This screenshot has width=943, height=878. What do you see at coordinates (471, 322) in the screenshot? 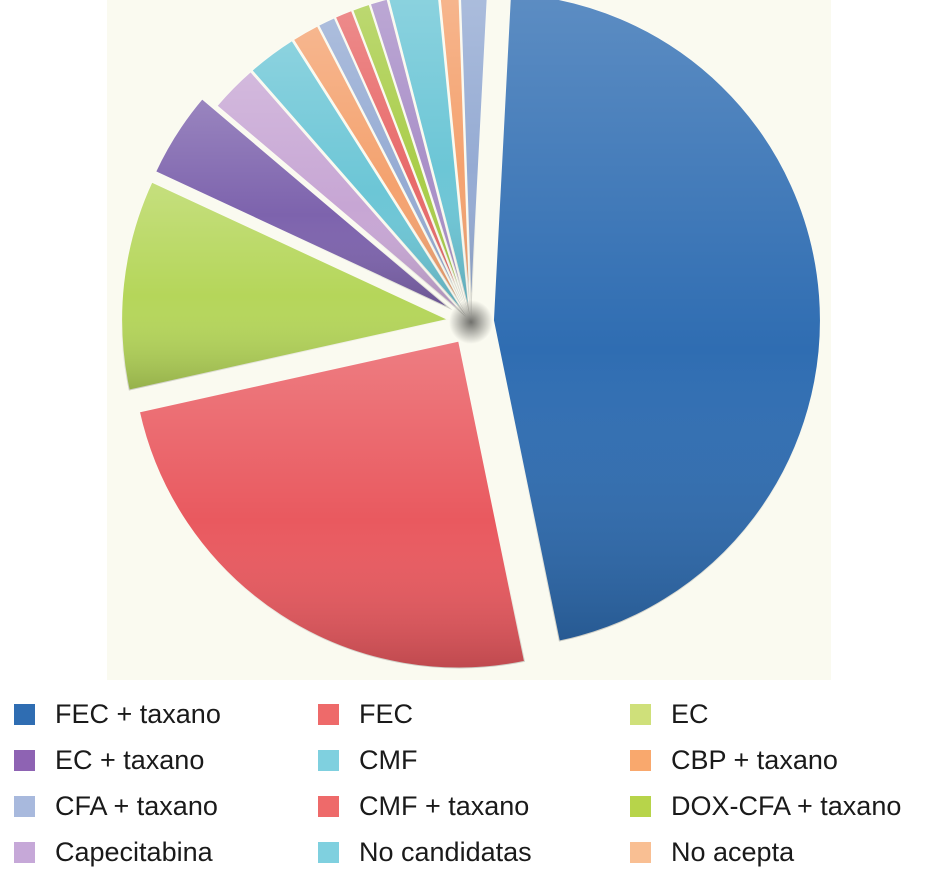
I see `pie-center-shadow` at bounding box center [471, 322].